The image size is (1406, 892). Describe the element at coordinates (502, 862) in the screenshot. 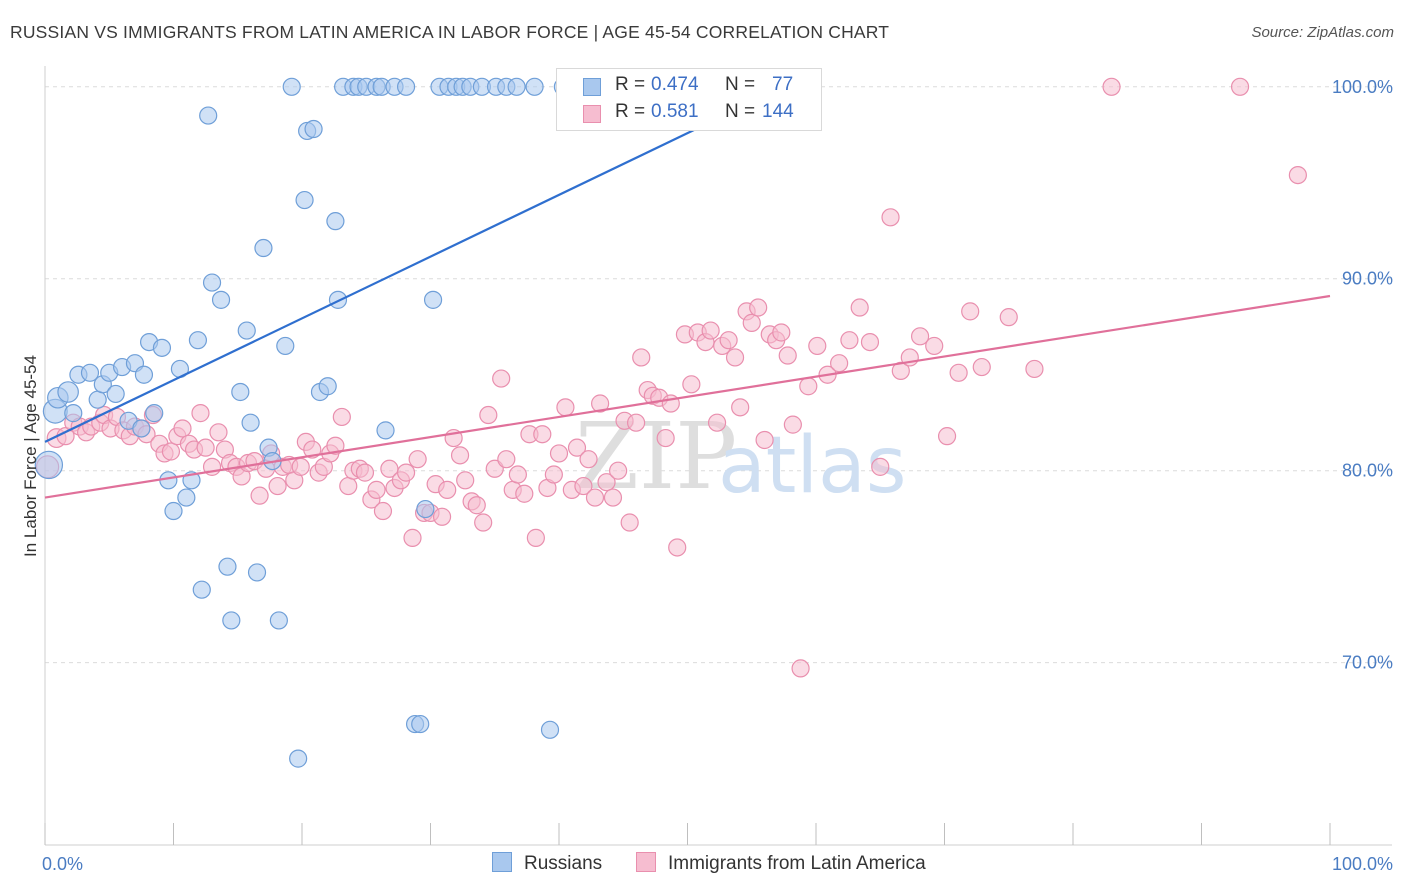

I see `russians-legend-swatch` at that location.